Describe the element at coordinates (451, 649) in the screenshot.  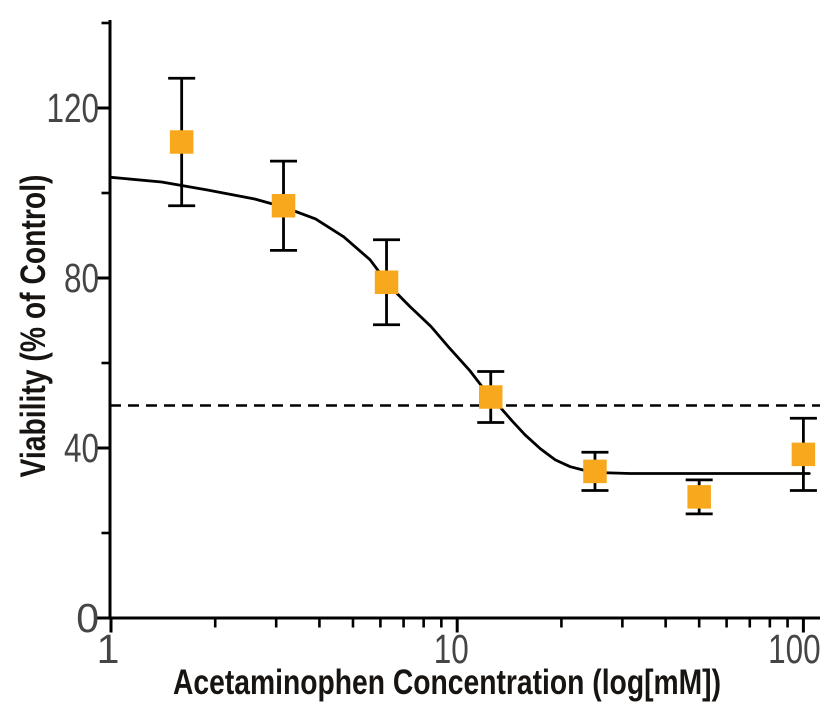
I see `x-tick-label: 10` at that location.